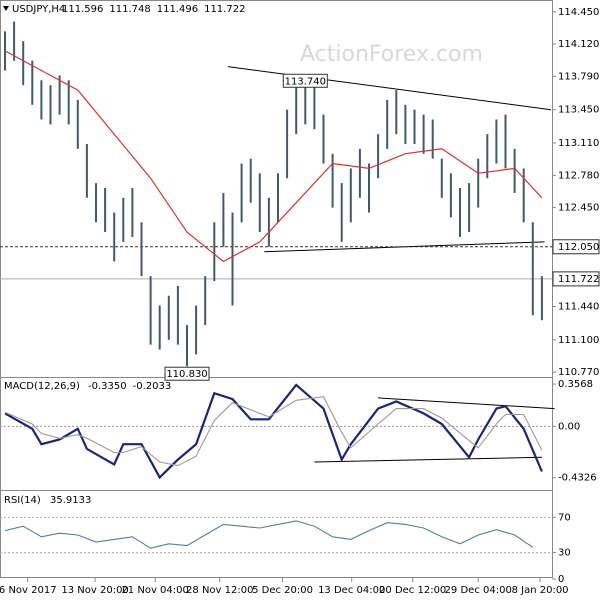 This screenshot has width=600, height=600. What do you see at coordinates (578, 340) in the screenshot?
I see `y-tick-label: 111.100` at bounding box center [578, 340].